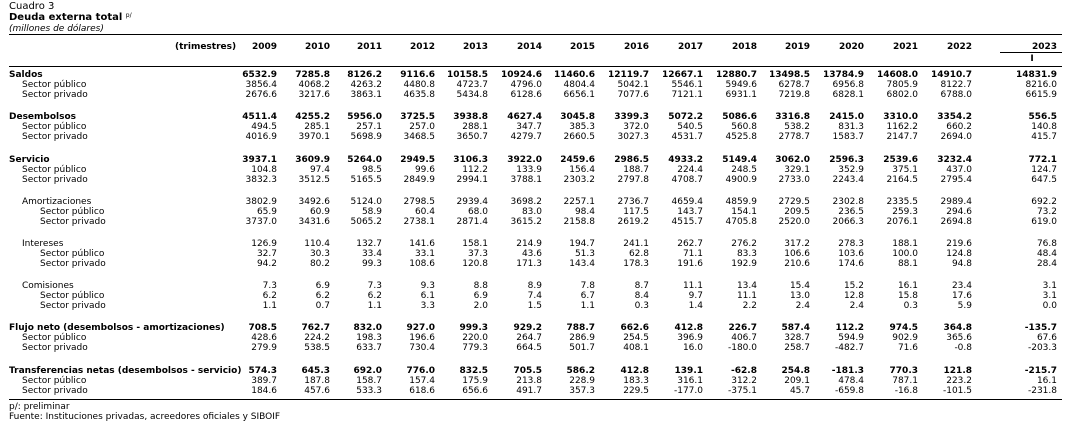 Image resolution: width=1065 pixels, height=430 pixels. I want to click on table-cell: 6278.7, so click(794, 85).